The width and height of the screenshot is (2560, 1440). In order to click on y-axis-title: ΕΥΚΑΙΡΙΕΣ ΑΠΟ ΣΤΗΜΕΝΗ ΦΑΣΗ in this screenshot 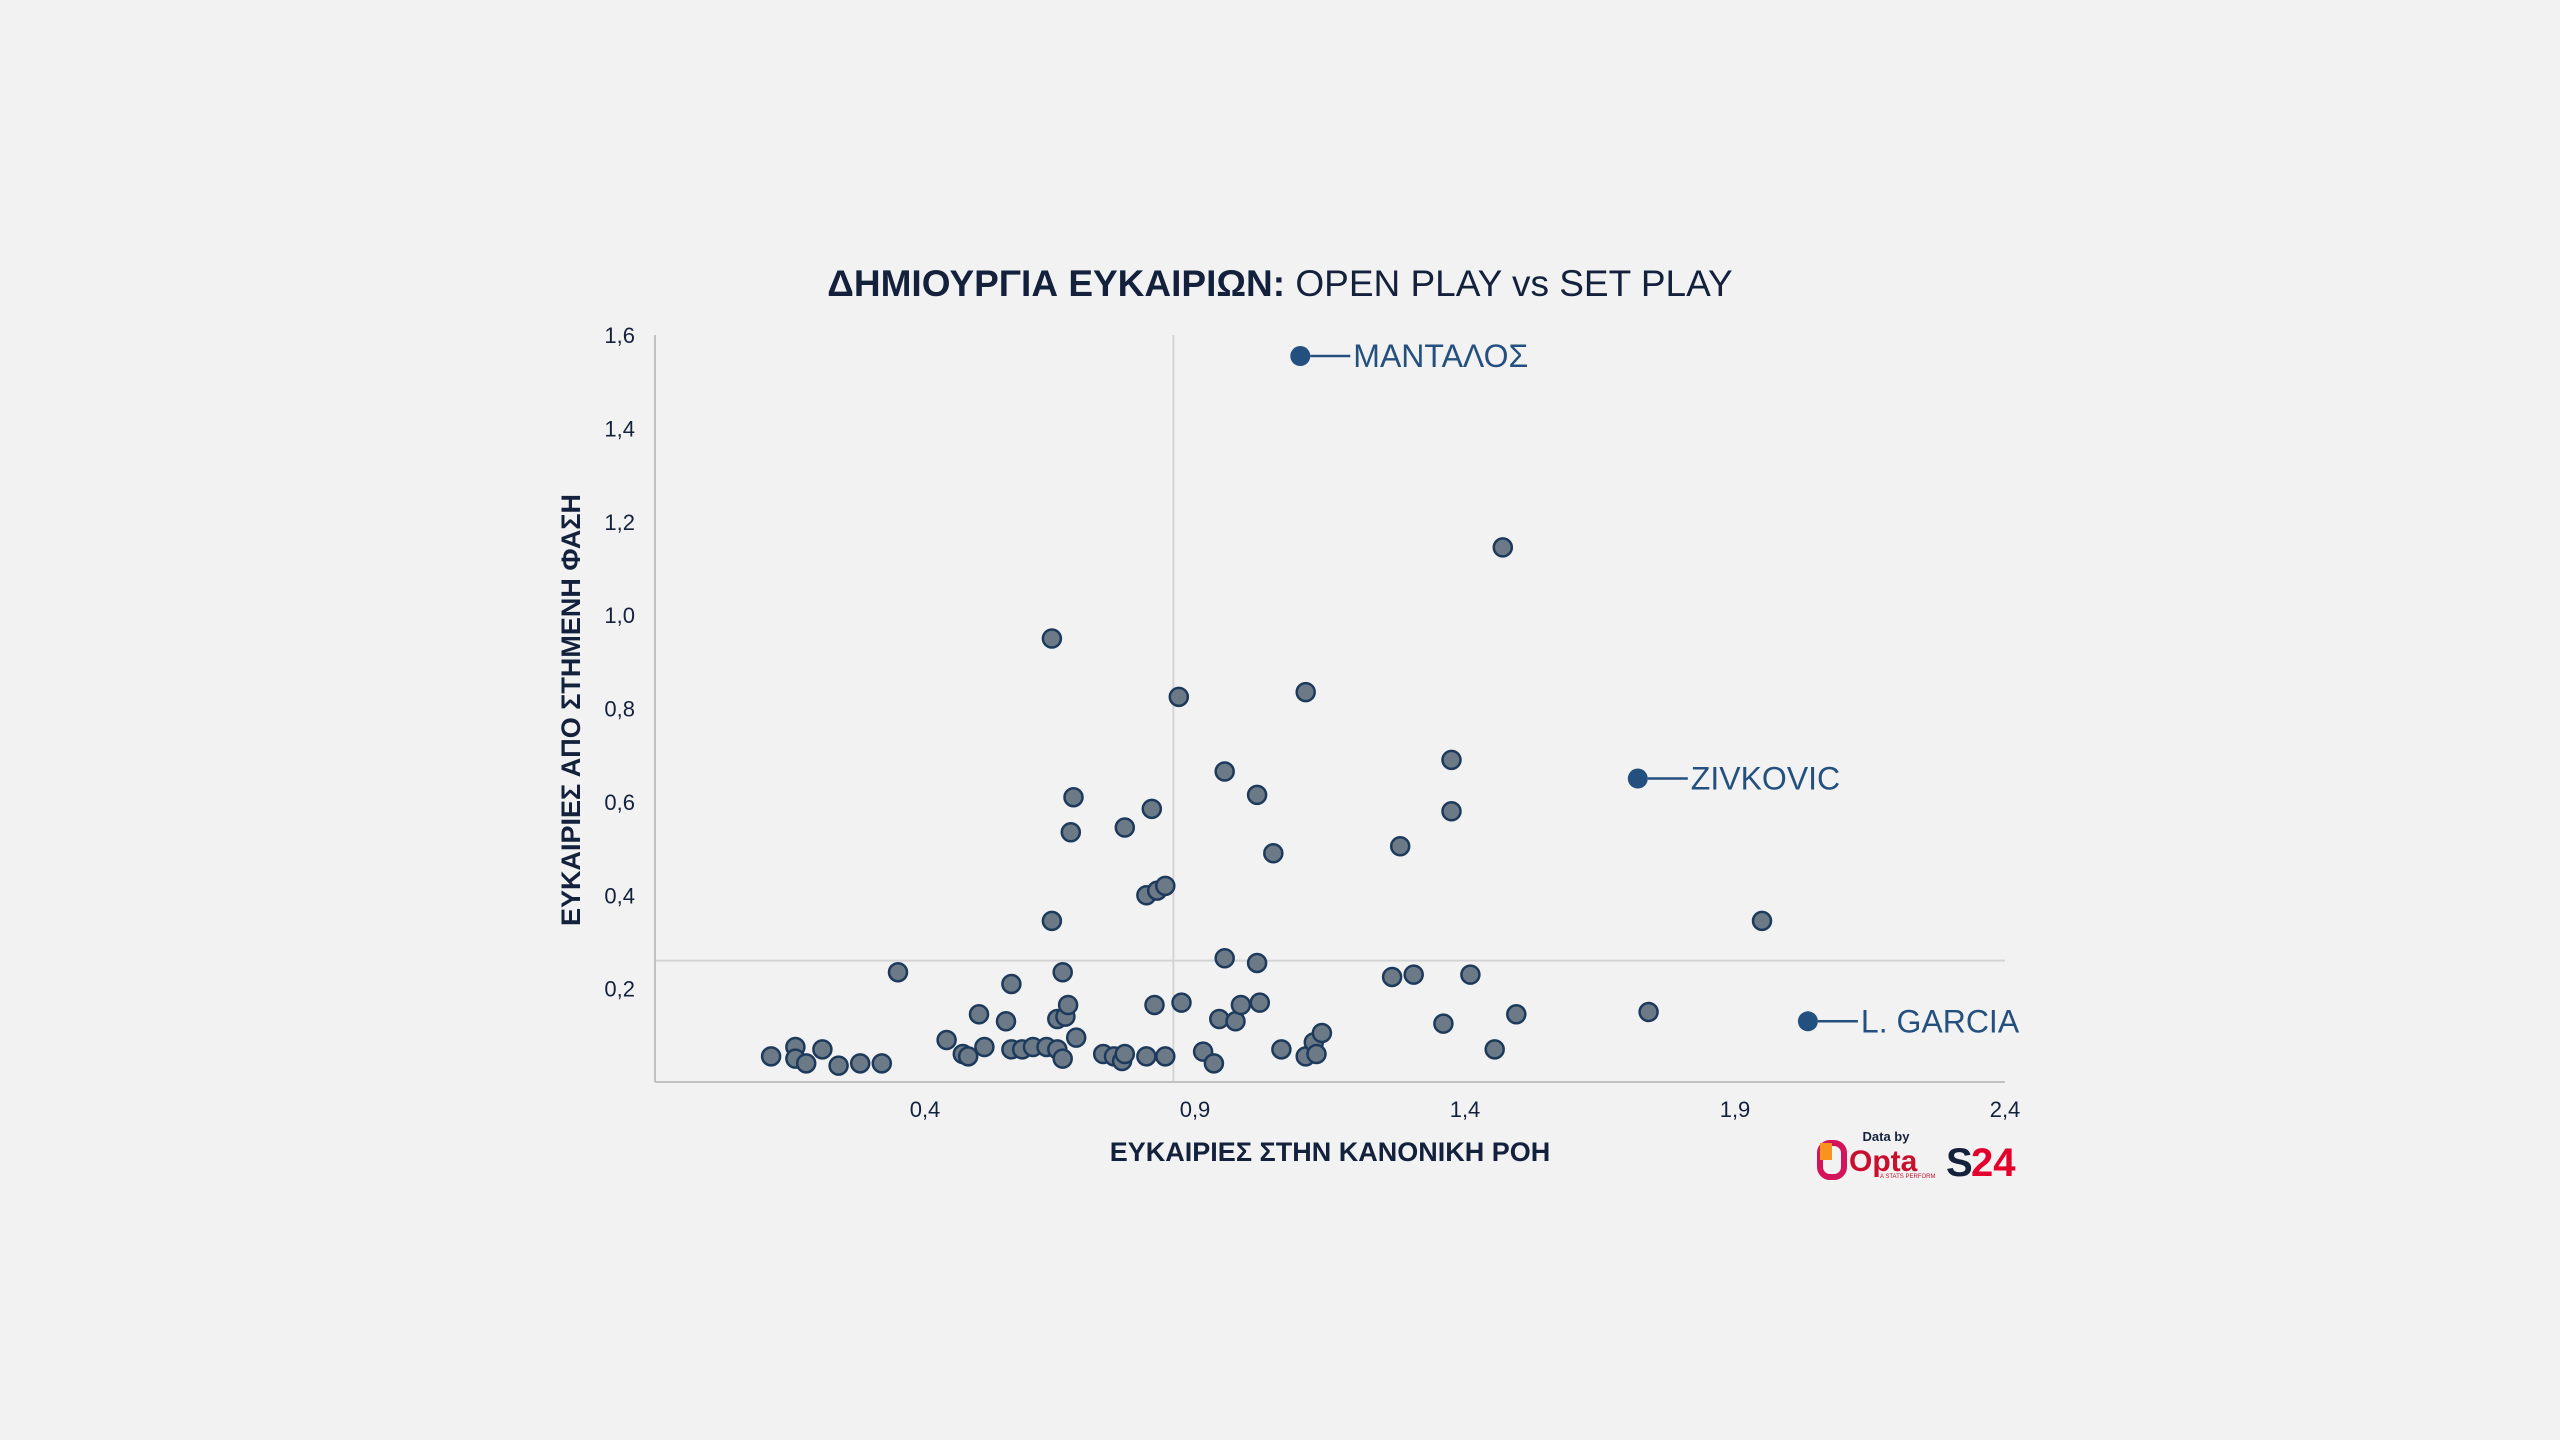, I will do `click(571, 710)`.